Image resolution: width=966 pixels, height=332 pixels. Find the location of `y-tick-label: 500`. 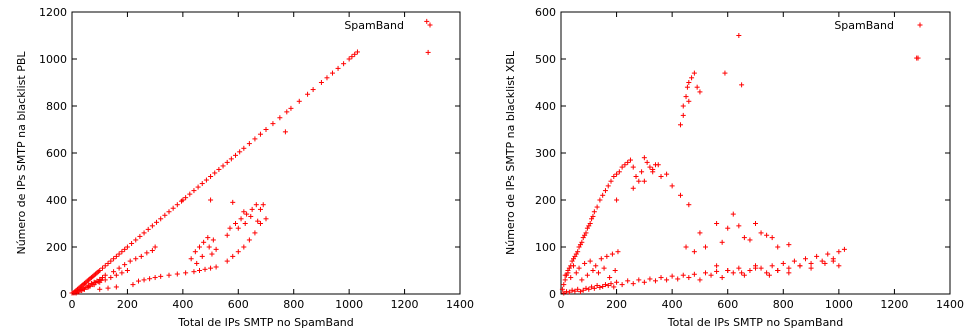

y-tick-label: 500 is located at coordinates (545, 59).